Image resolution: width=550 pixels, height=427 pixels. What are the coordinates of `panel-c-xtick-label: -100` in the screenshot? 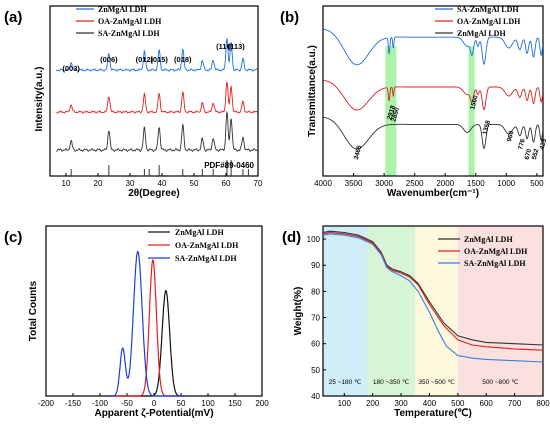 It's located at (100, 403).